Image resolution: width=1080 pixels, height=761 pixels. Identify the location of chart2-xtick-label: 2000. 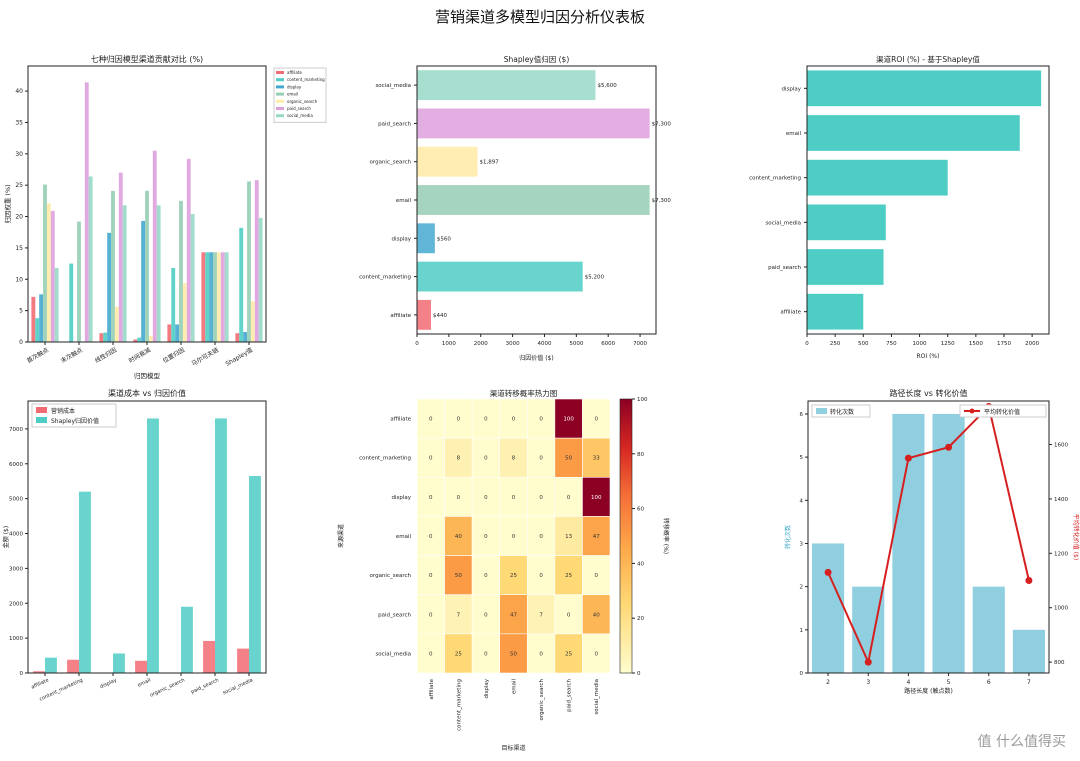
(481, 344).